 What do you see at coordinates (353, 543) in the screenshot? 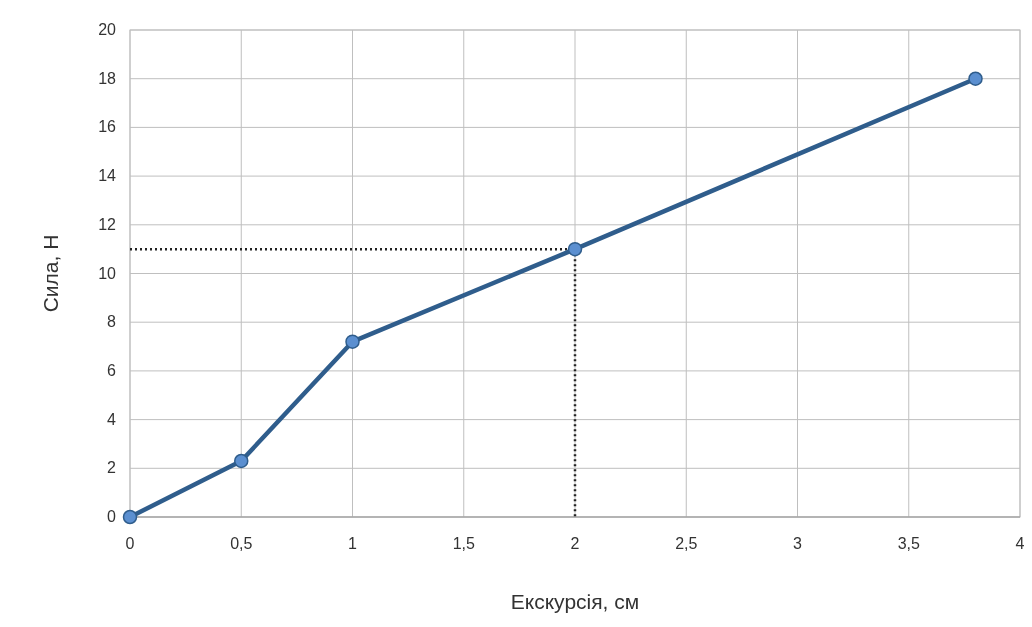
I see `x-tick-label: 1` at bounding box center [353, 543].